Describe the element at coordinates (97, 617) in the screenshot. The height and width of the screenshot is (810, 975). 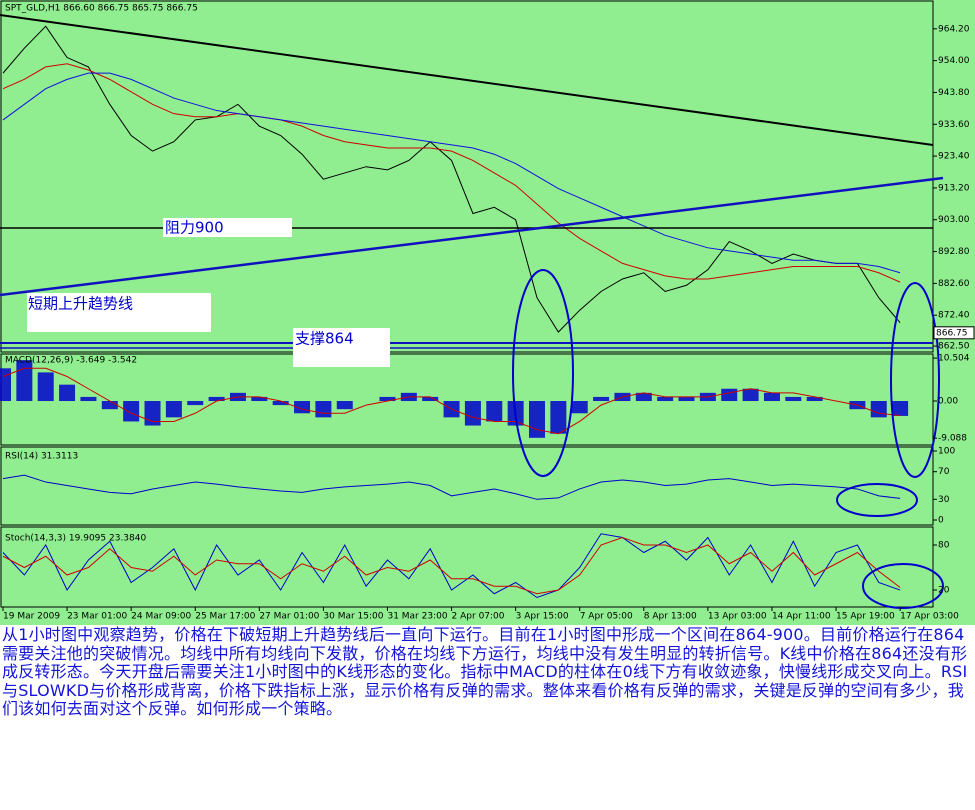
I see `x-tick-label: 23 Mar 01:00` at that location.